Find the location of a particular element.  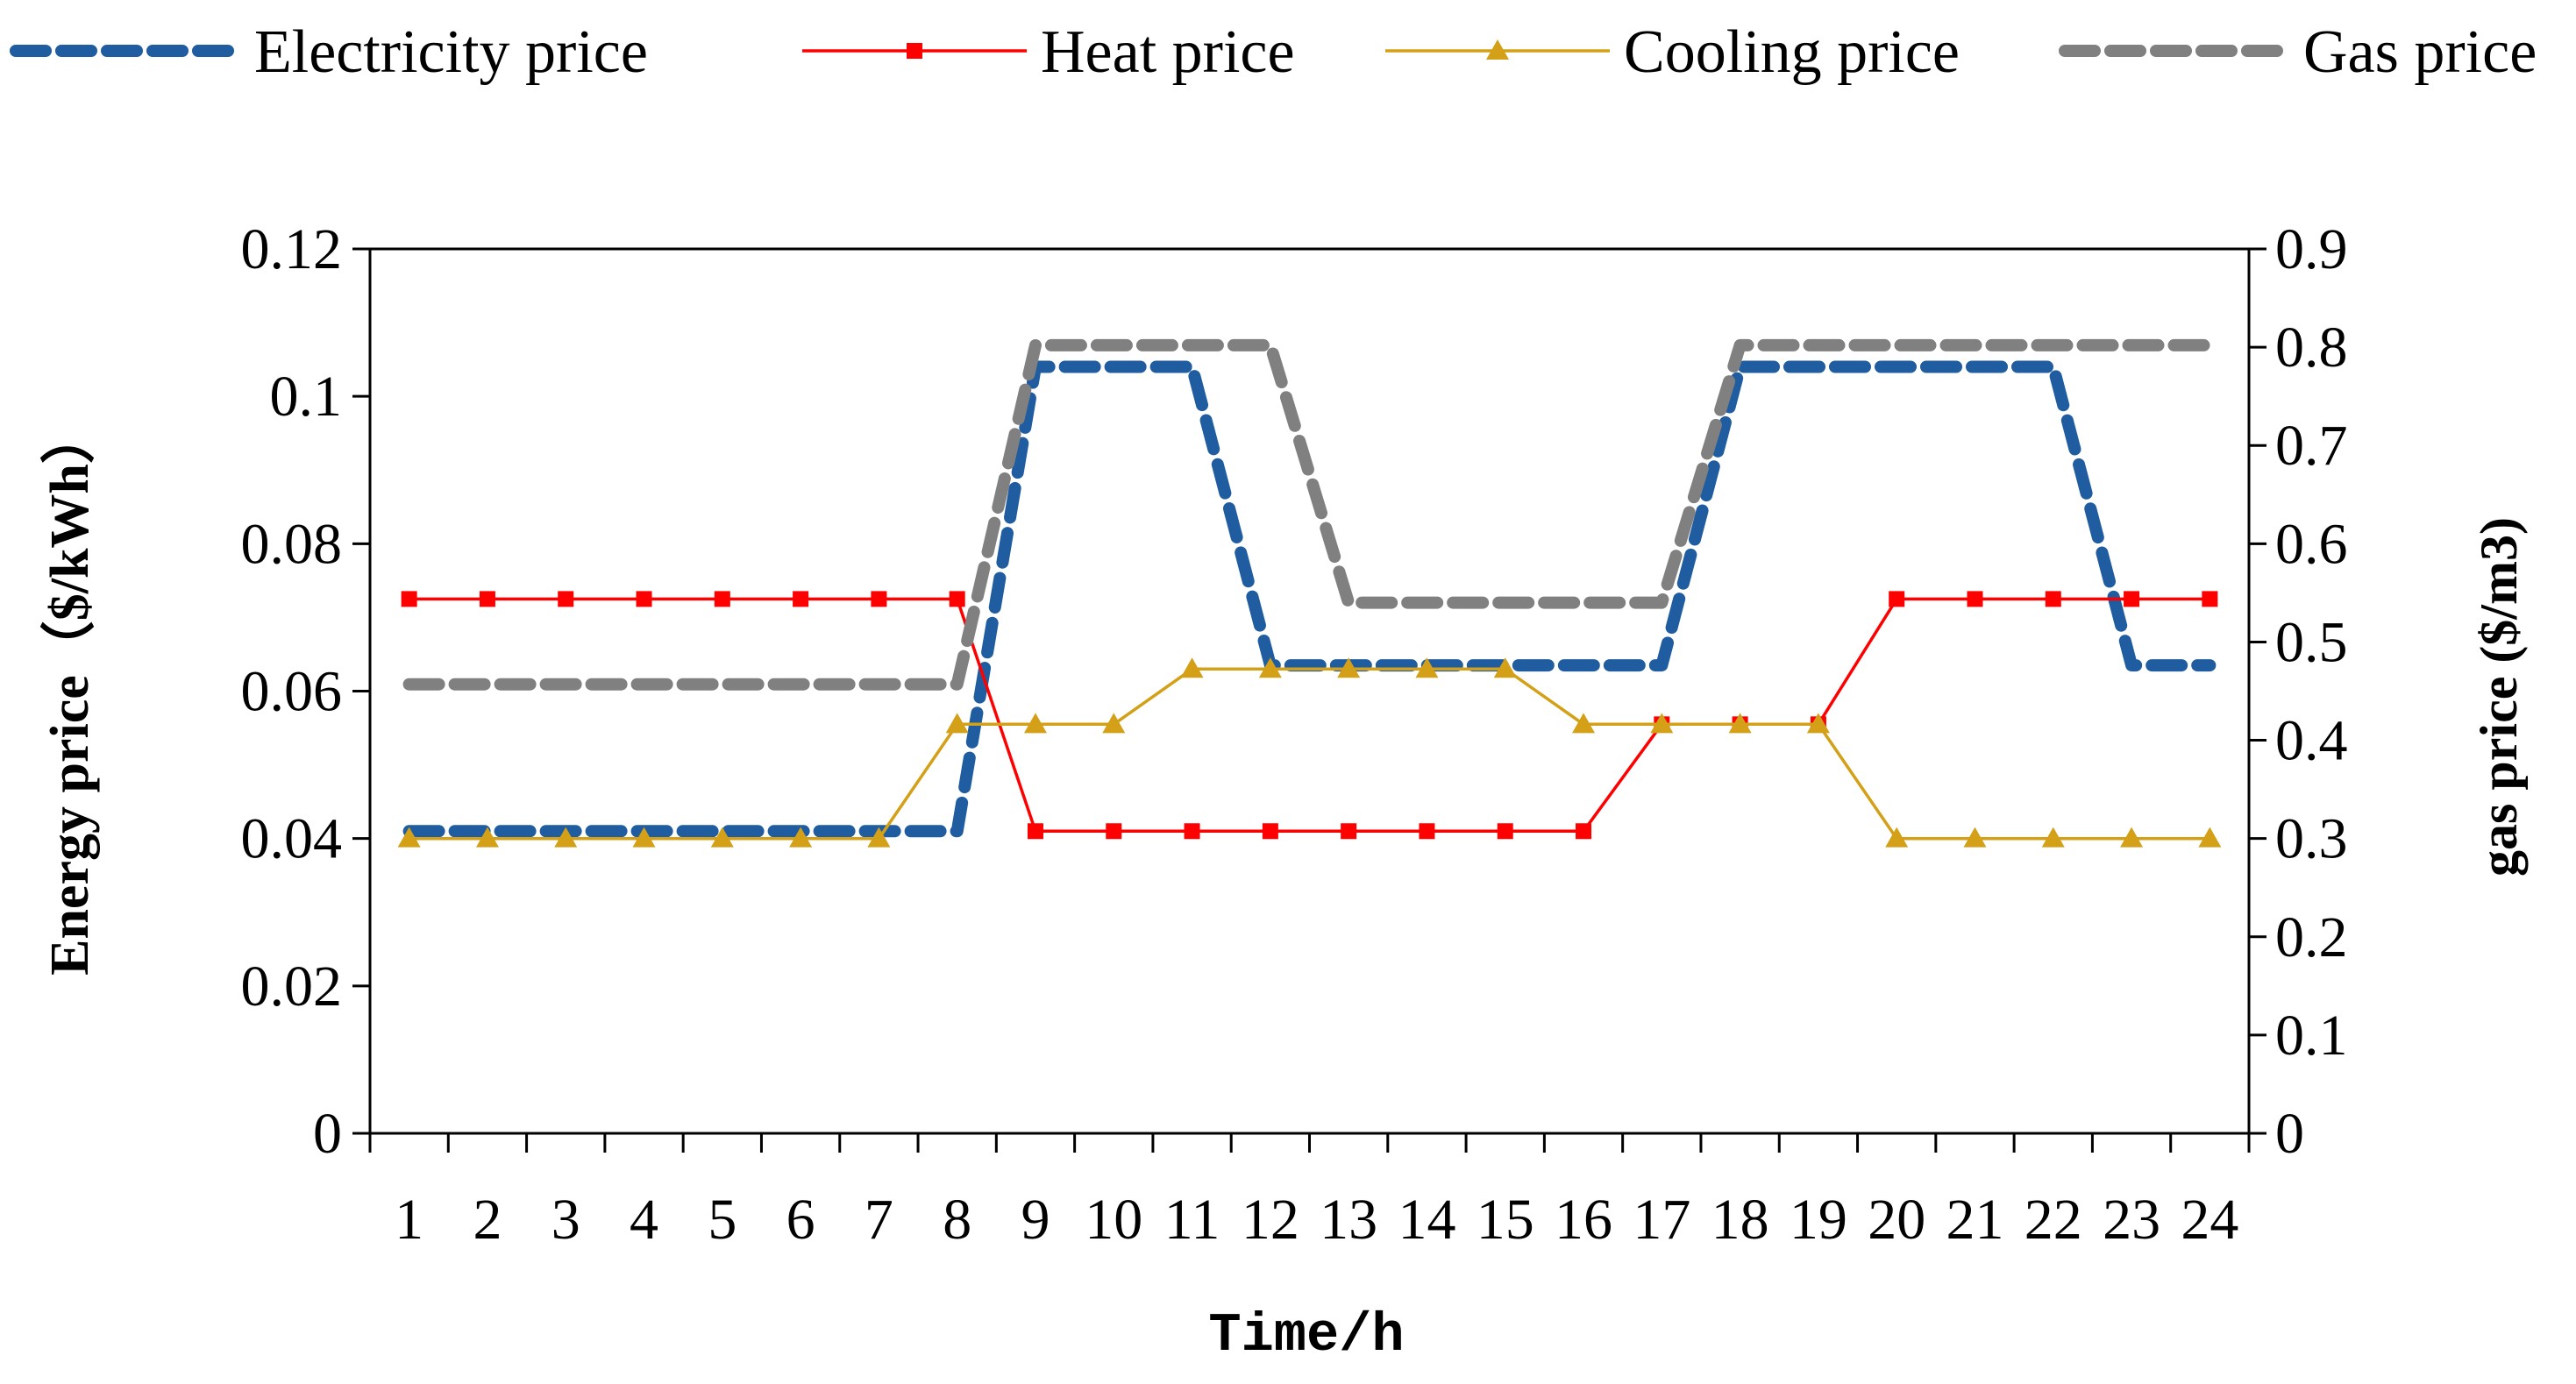

x-tick-label: 15 is located at coordinates (1505, 1220).